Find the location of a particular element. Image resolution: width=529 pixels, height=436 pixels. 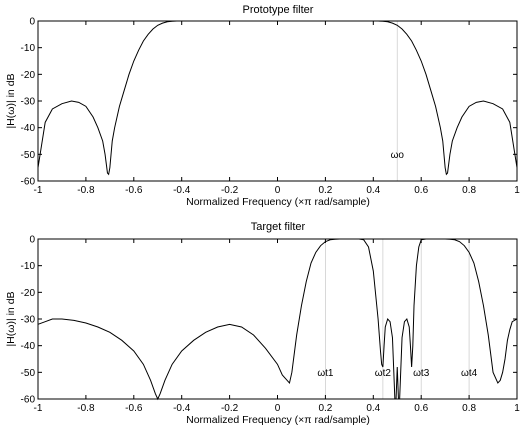

marker-label: ωt4 is located at coordinates (469, 373).